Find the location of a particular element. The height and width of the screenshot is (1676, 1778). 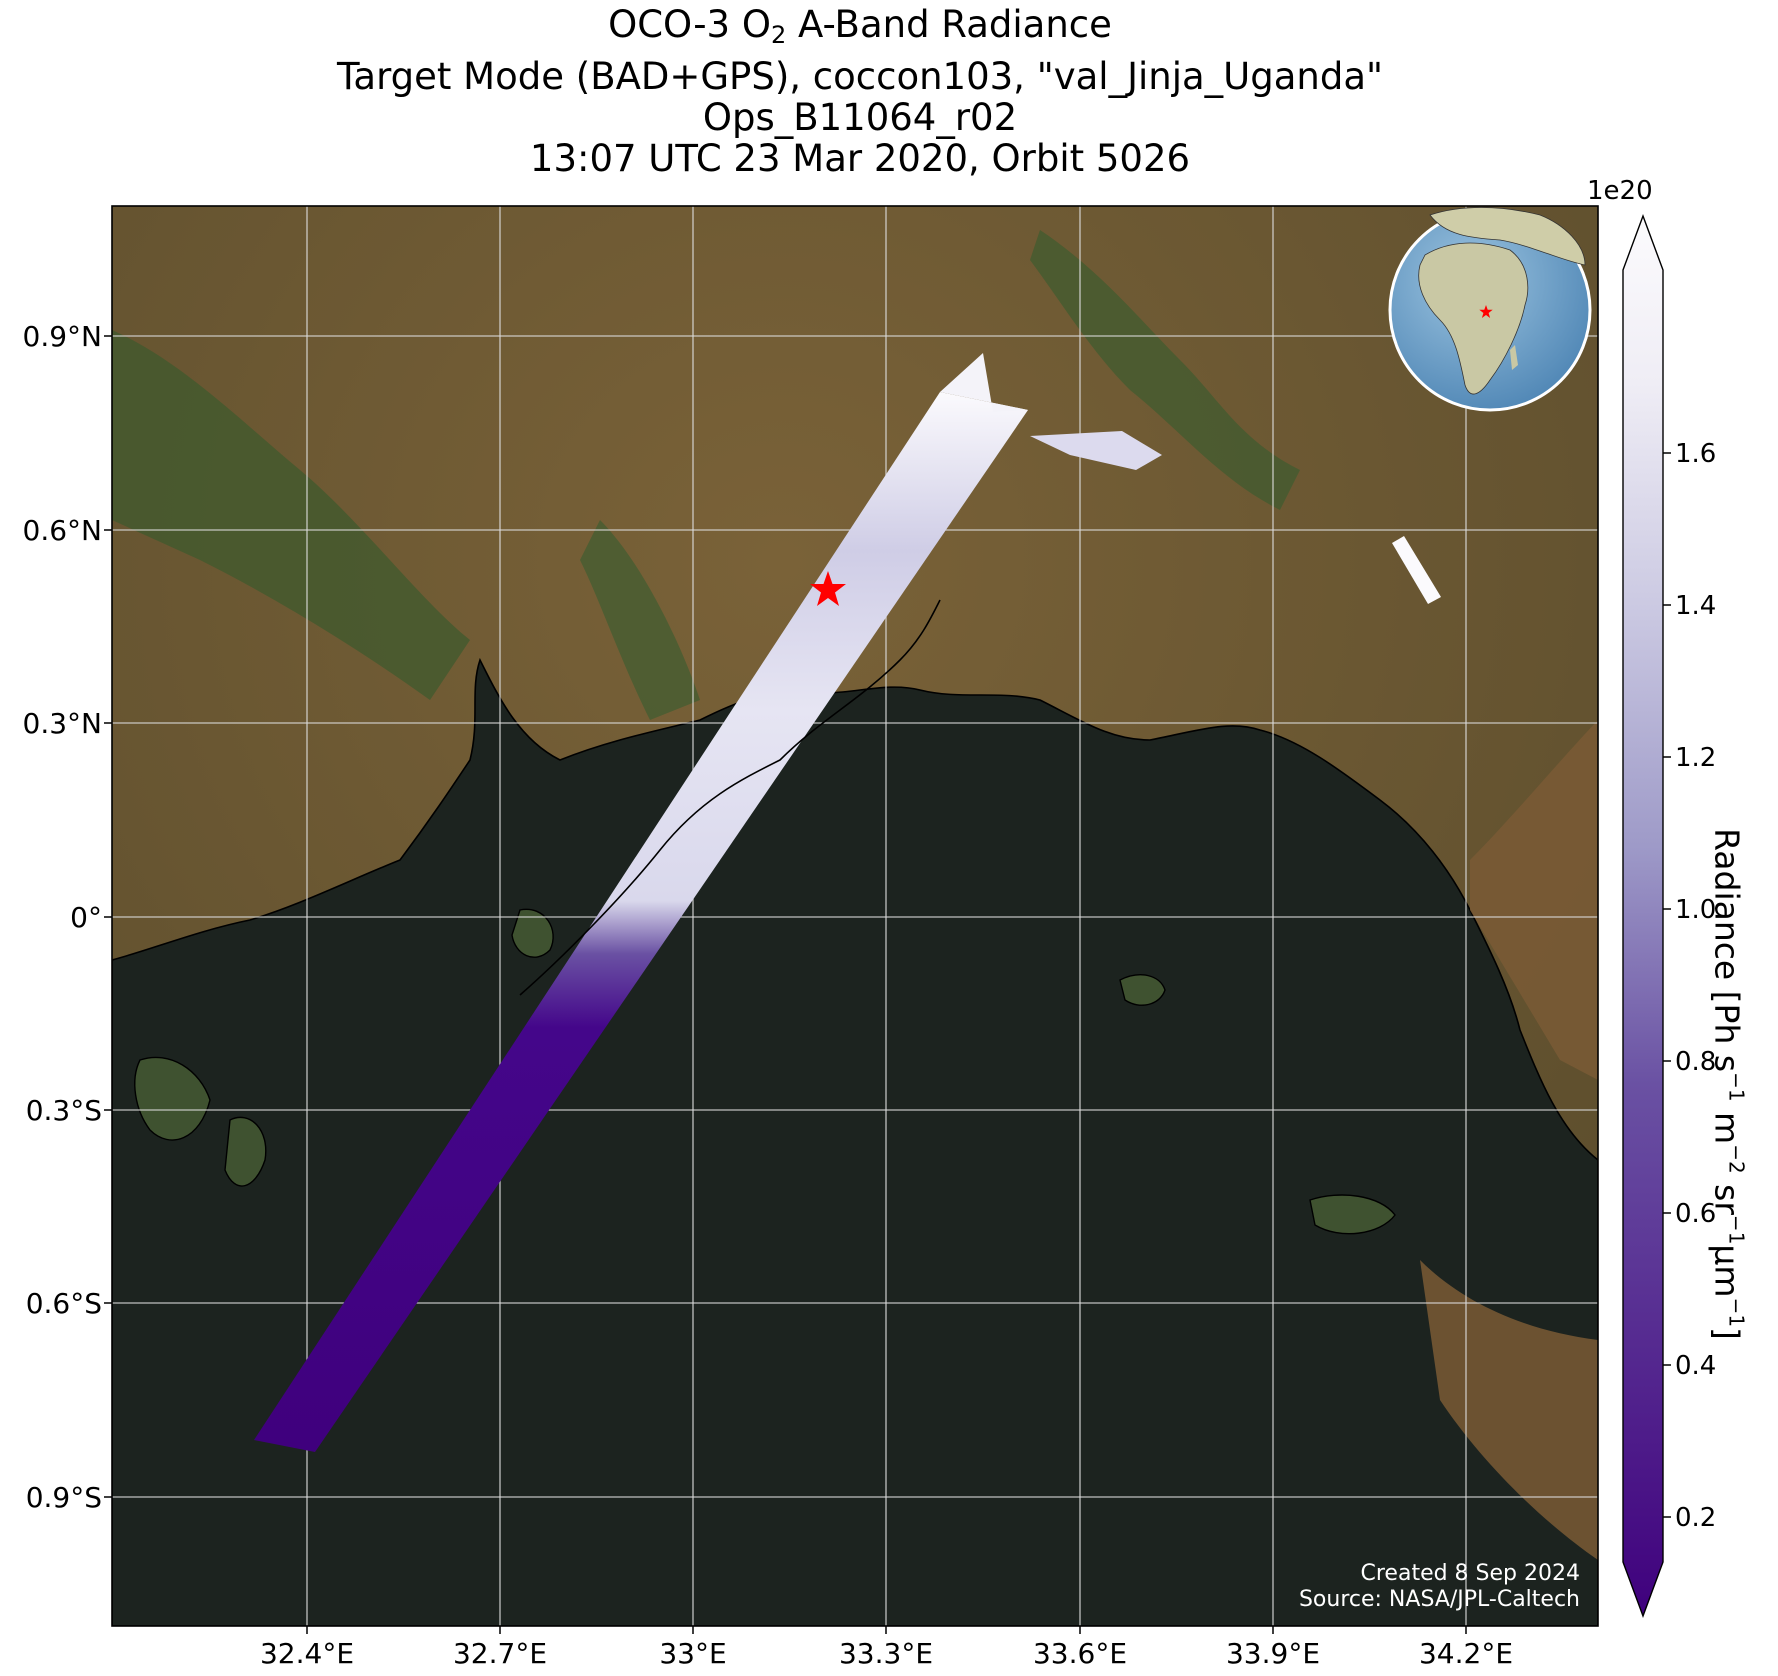

lon-tick-label: 33.6°E is located at coordinates (1080, 1653).